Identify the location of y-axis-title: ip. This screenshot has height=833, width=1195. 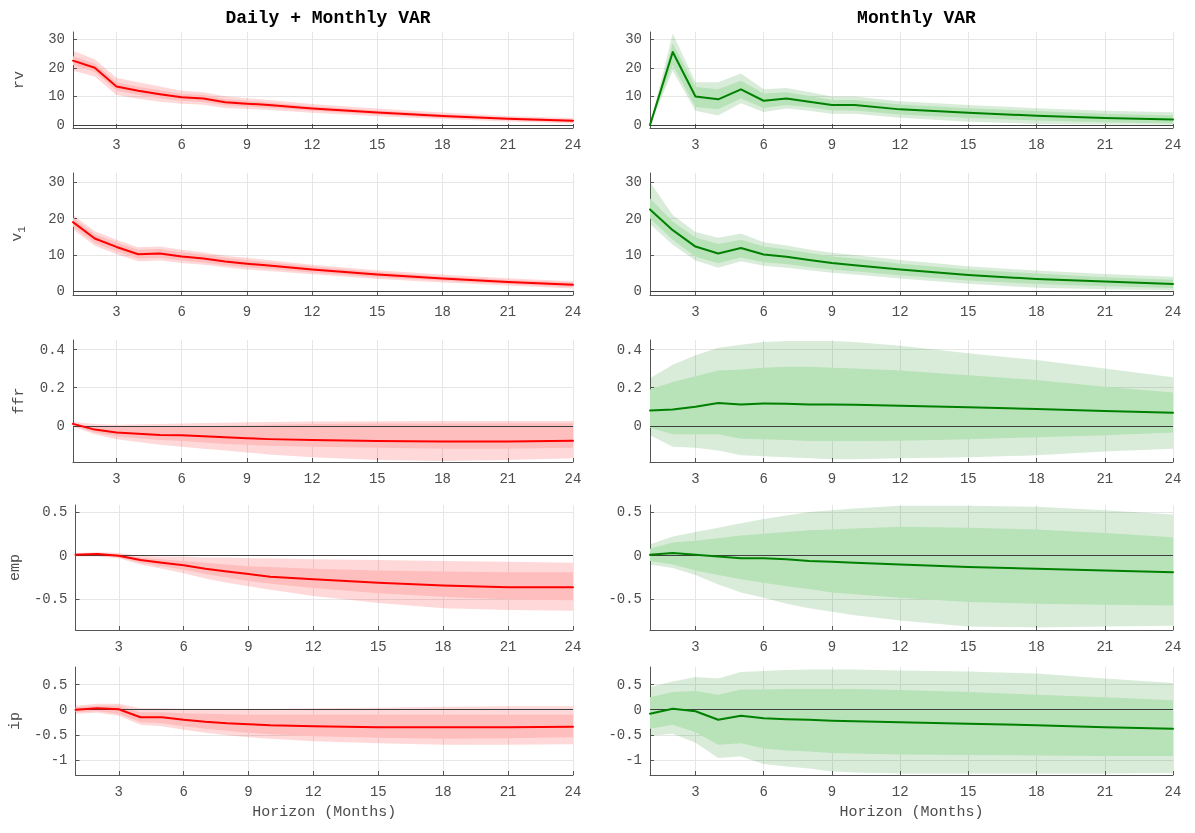
(15, 721).